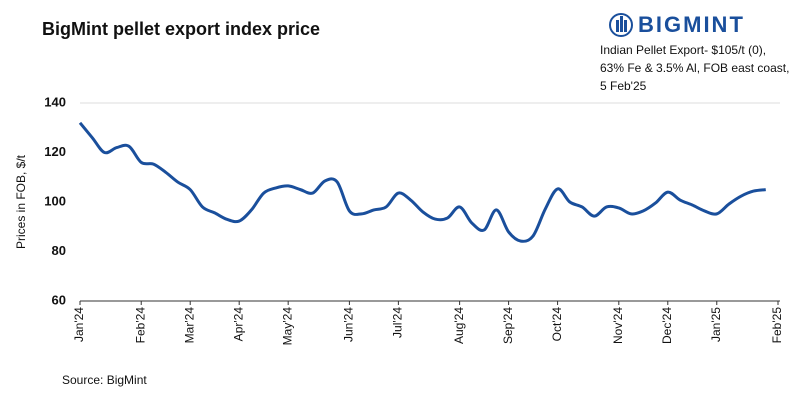 This screenshot has width=799, height=400. I want to click on x-tick-label: Oct'24, so click(557, 324).